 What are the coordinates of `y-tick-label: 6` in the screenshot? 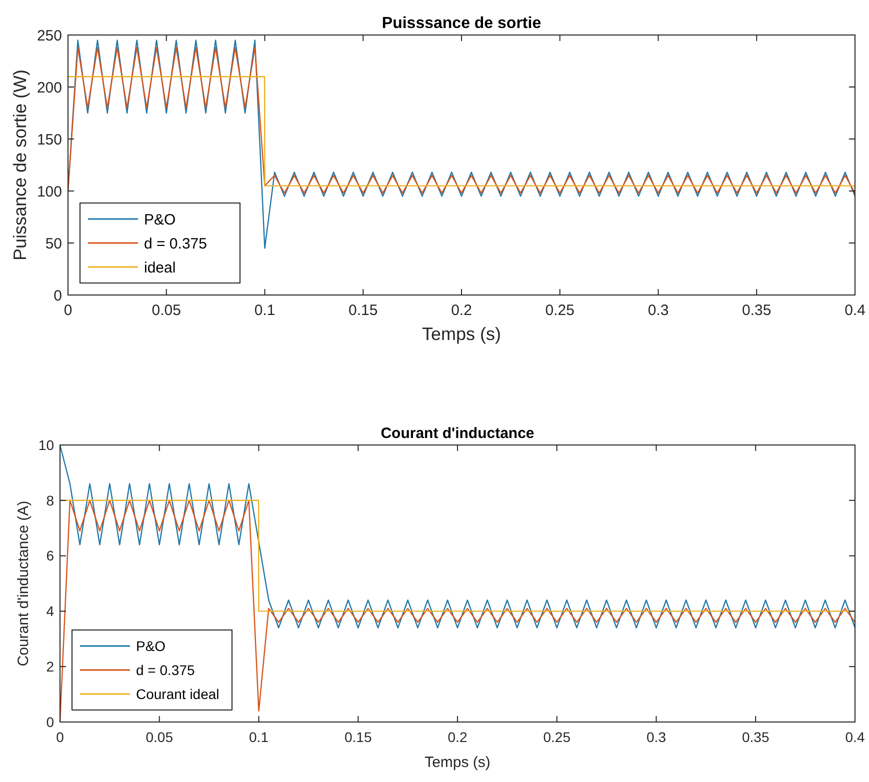 It's located at (50, 556).